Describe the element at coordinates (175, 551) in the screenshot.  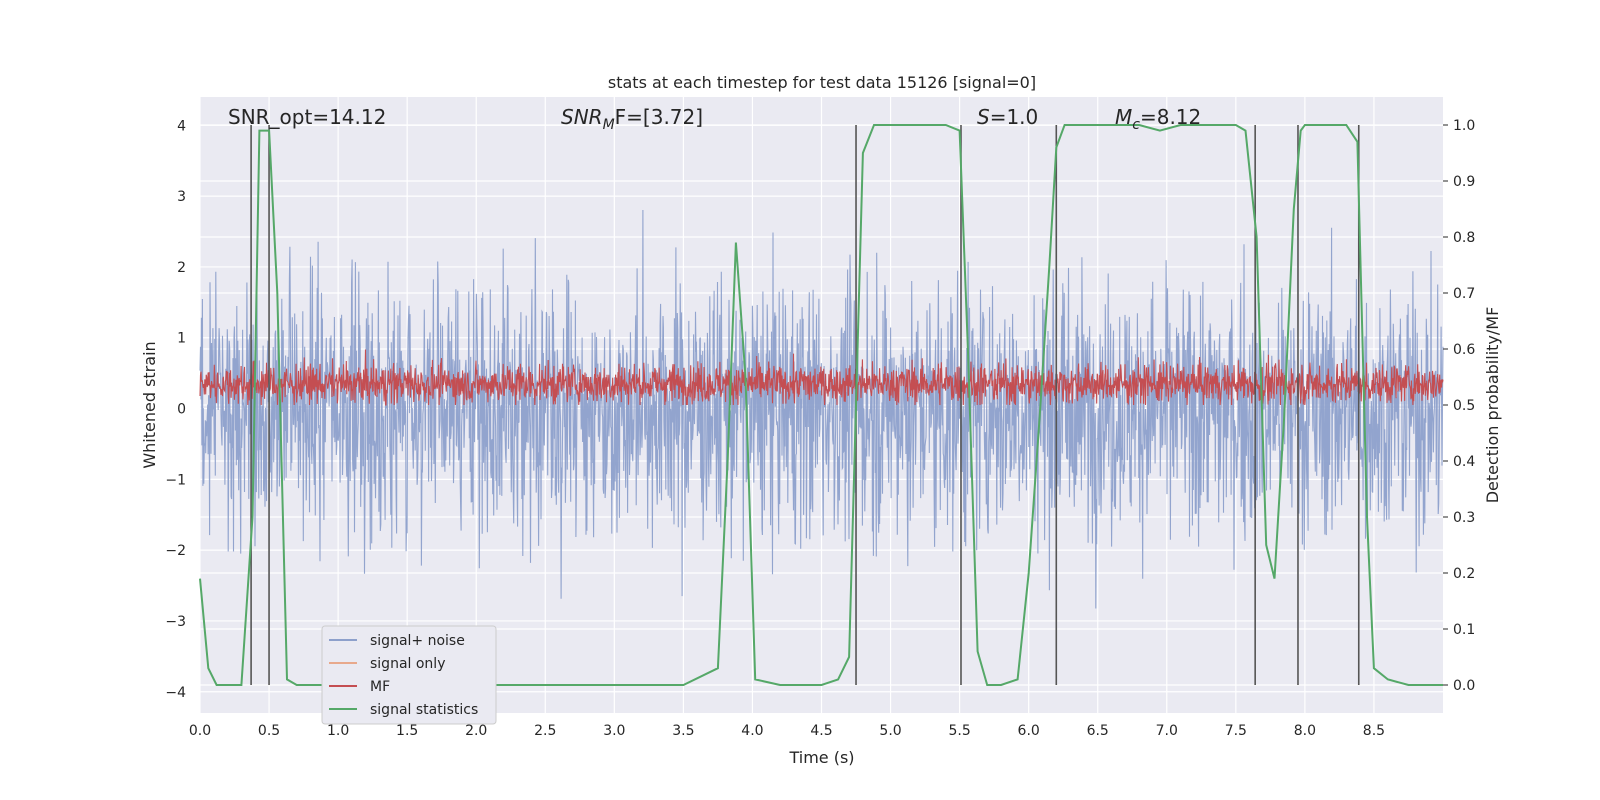
I see `y-tick-label-6: −2` at that location.